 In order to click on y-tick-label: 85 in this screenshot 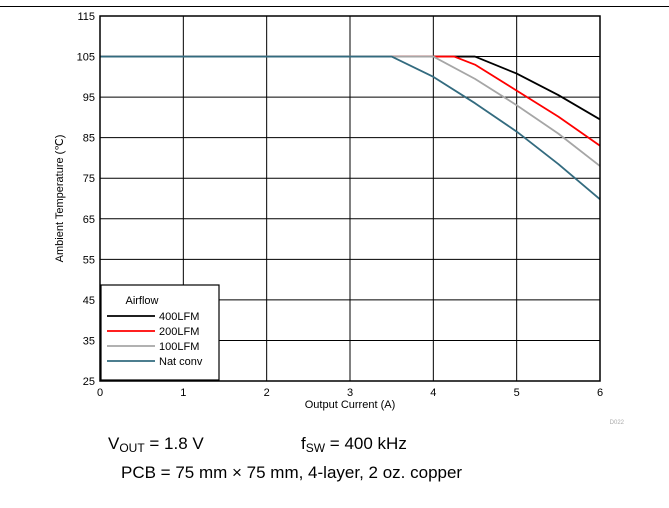, I will do `click(89, 139)`.